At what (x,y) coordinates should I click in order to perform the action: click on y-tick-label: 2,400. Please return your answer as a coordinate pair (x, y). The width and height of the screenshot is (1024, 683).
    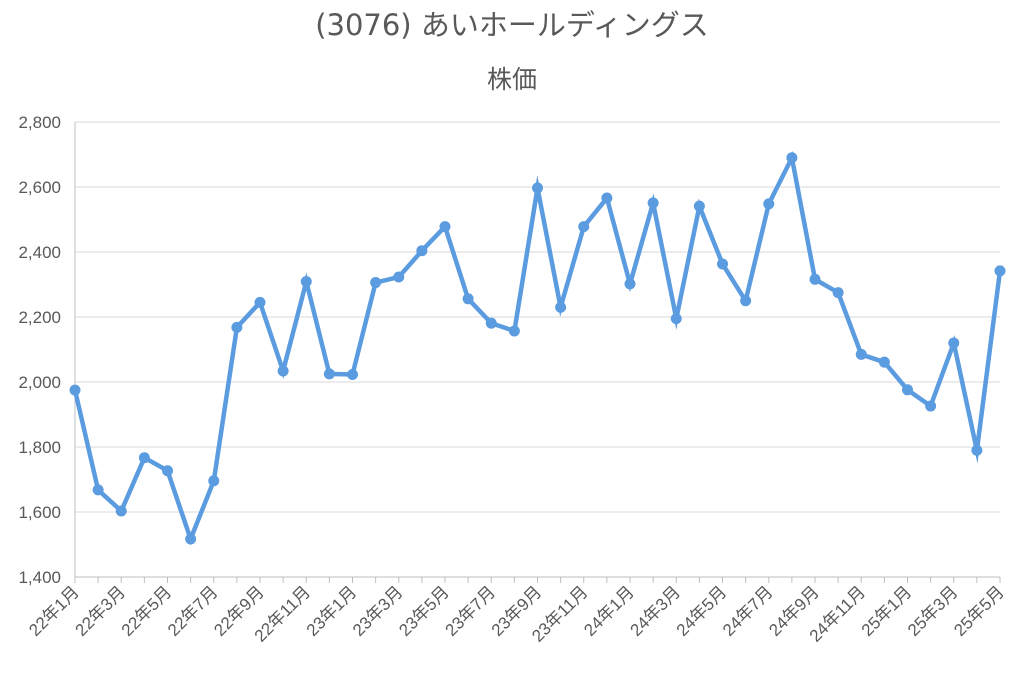
    Looking at the image, I should click on (39, 252).